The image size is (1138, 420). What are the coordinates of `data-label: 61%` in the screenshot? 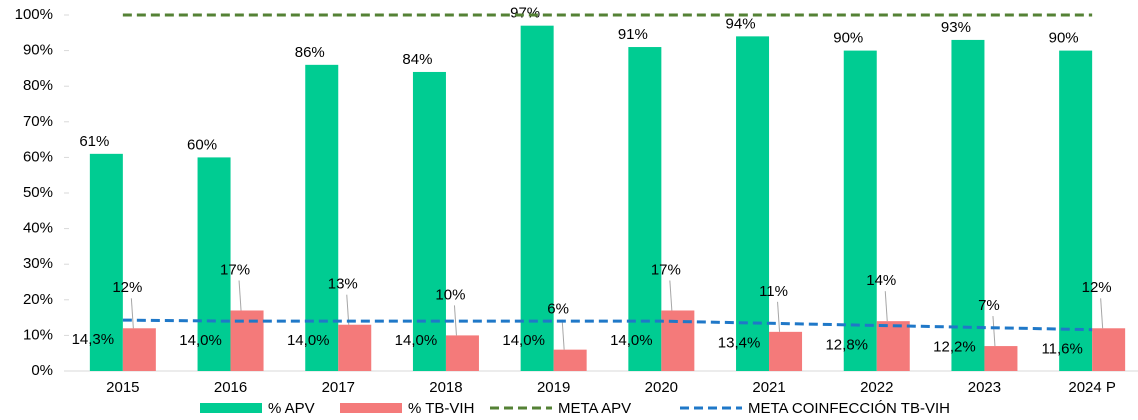 It's located at (94, 141).